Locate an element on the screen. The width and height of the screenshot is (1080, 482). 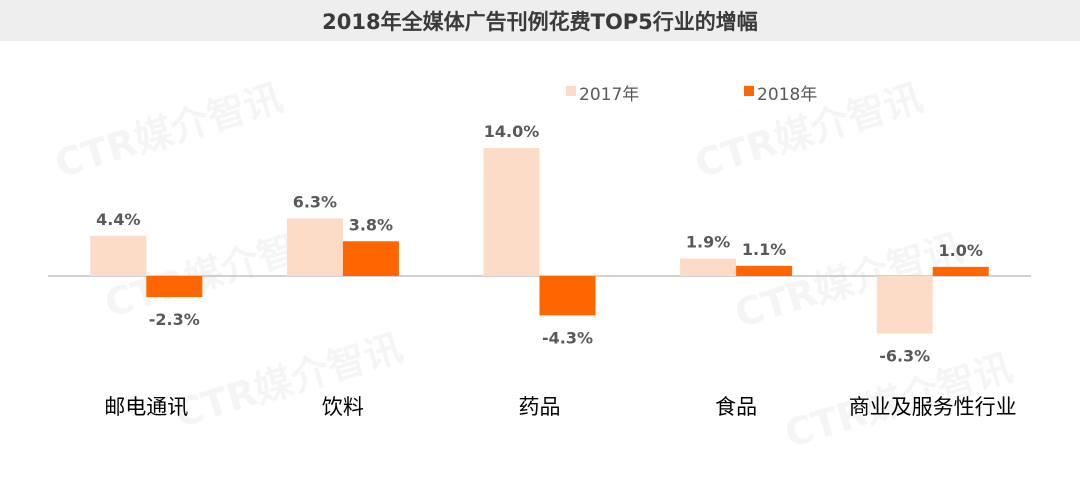
category-label-3: 药品 is located at coordinates (540, 407).